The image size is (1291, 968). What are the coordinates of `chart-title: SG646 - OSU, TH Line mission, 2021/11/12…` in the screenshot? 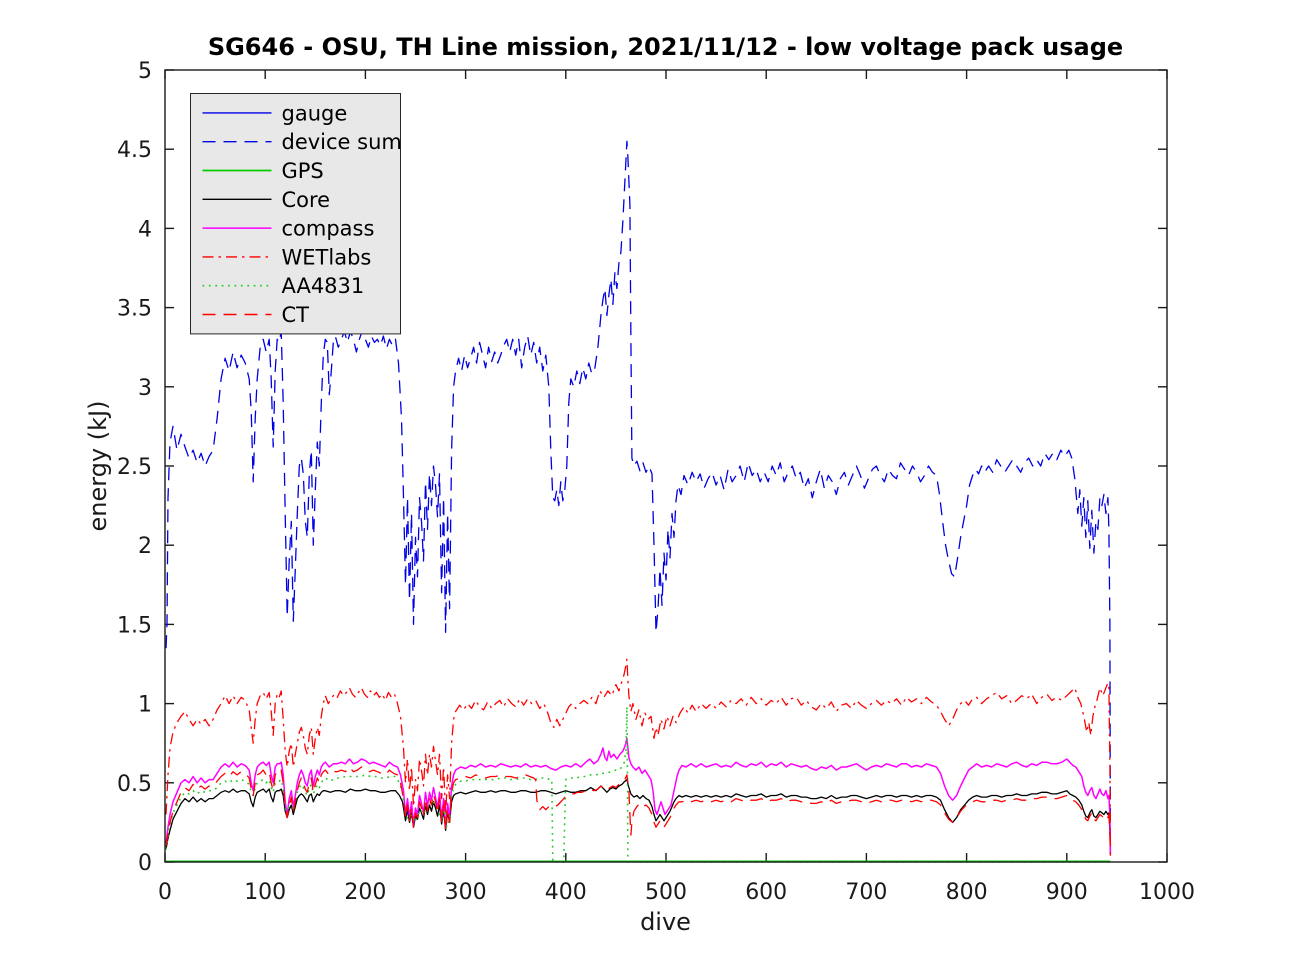 It's located at (665, 47).